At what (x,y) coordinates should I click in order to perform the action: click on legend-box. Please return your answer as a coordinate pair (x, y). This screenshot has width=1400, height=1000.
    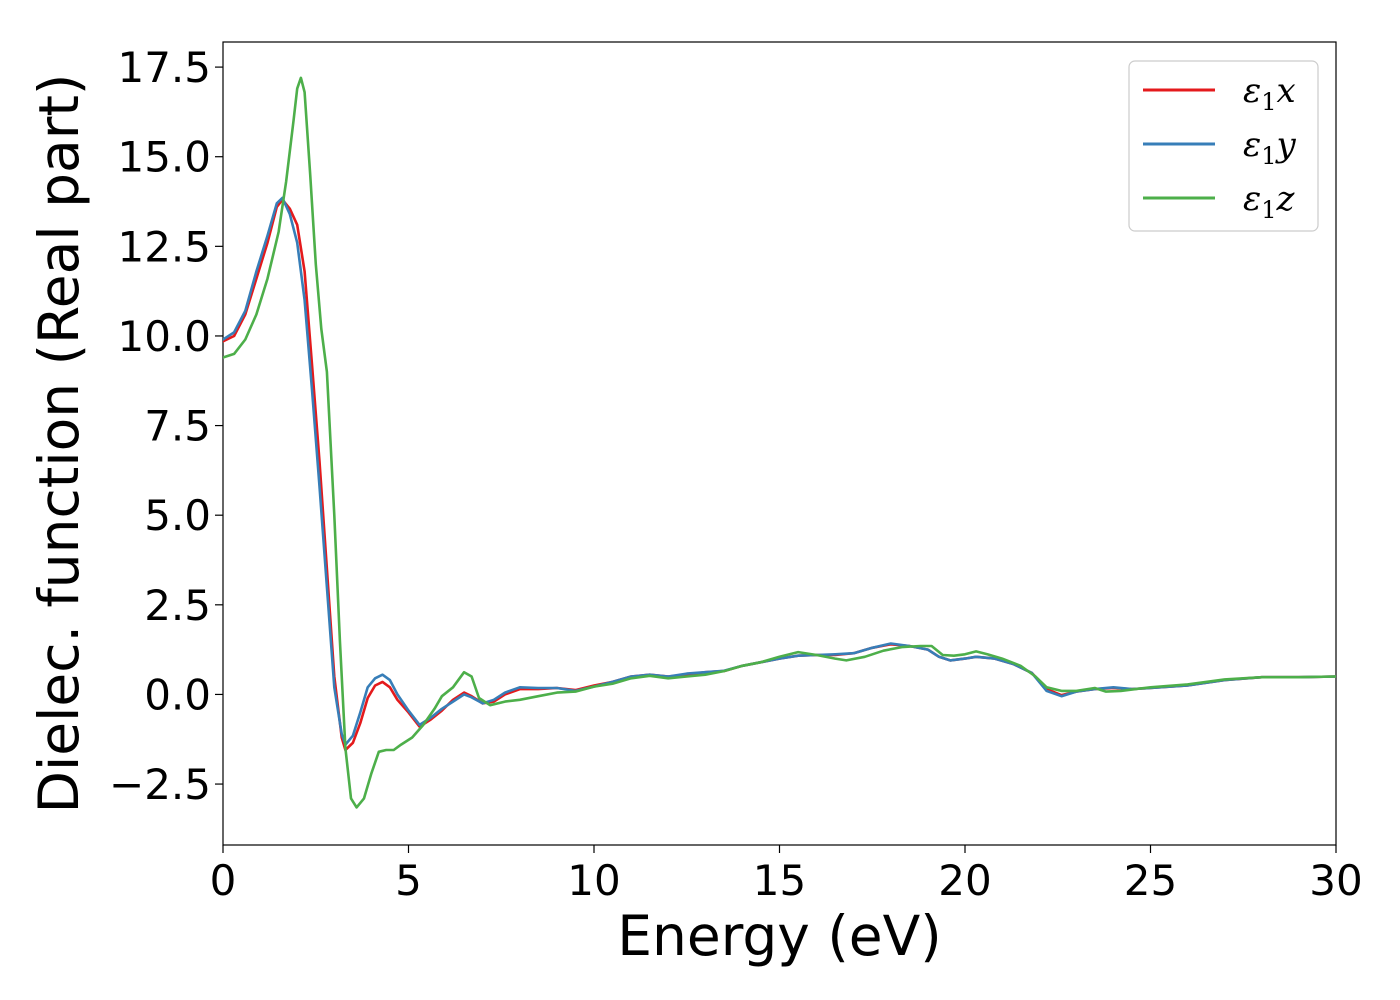
    Looking at the image, I should click on (1223, 146).